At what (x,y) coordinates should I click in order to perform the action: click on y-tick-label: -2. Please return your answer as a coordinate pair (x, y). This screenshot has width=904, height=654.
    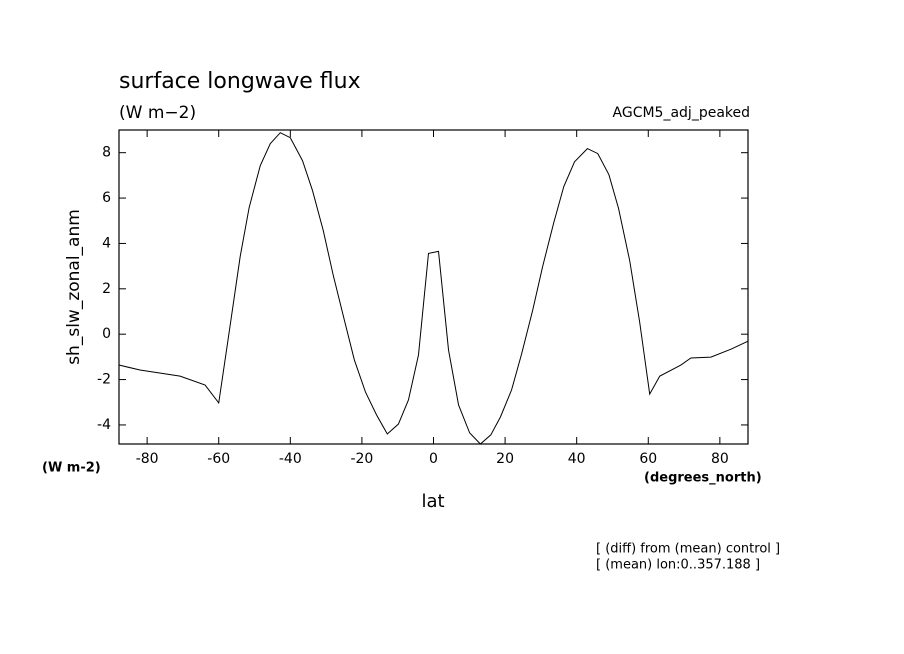
    Looking at the image, I should click on (104, 380).